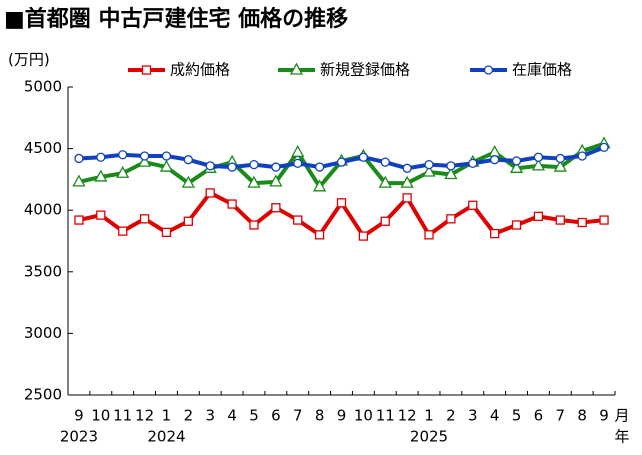 This screenshot has width=642, height=455. I want to click on legend-label: 成約価格, so click(200, 70).